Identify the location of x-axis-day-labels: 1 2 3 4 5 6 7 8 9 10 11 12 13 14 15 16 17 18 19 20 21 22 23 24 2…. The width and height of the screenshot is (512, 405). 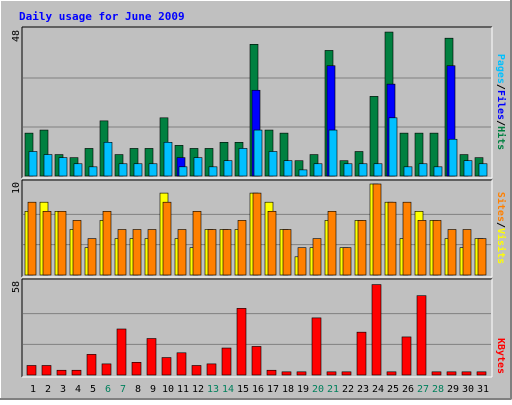
(259, 389).